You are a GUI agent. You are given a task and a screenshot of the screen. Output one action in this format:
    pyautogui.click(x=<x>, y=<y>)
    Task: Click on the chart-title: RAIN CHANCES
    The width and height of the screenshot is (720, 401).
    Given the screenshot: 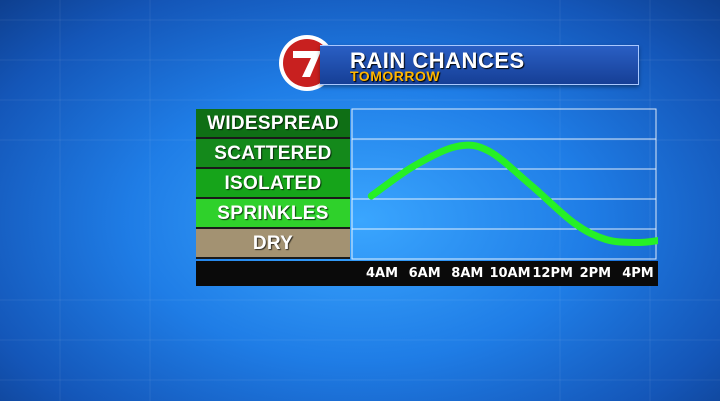 What is the action you would take?
    pyautogui.click(x=437, y=60)
    